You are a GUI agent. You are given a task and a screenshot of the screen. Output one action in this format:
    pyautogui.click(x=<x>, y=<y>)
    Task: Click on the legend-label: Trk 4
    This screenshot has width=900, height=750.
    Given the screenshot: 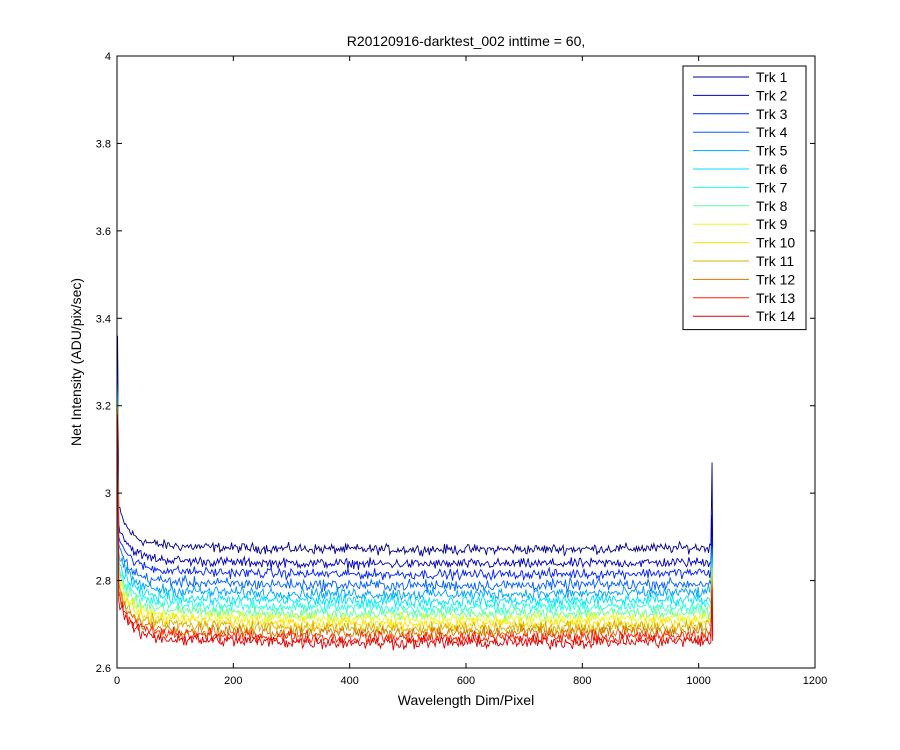 What is the action you would take?
    pyautogui.click(x=772, y=132)
    